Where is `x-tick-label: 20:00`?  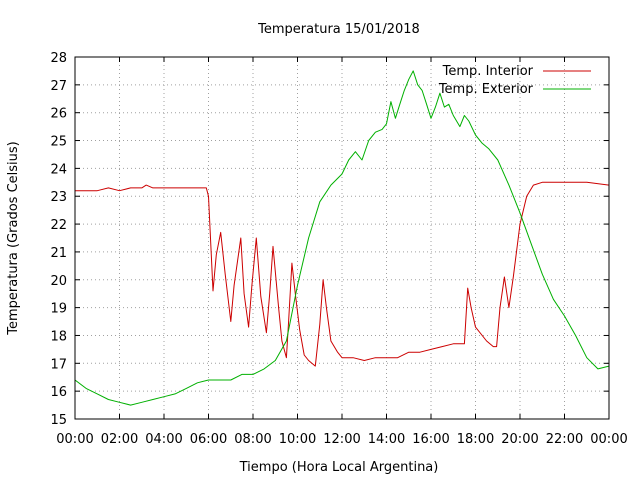 x-tick-label: 20:00 is located at coordinates (519, 439).